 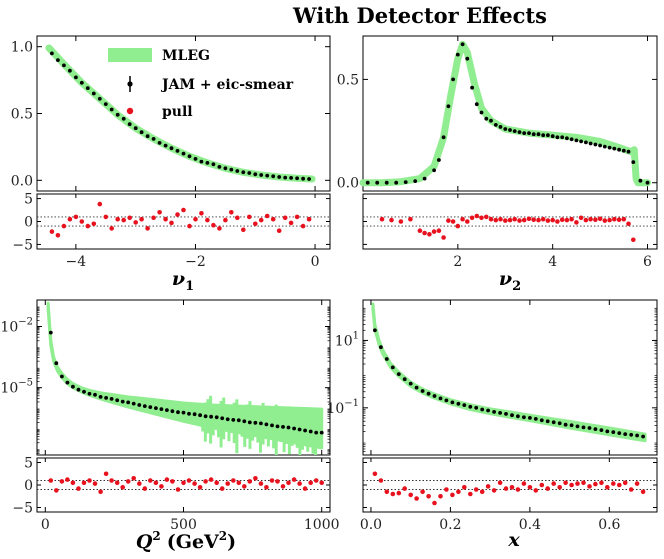 I want to click on x-main-axes: 101 10−1, so click(x=492, y=377).